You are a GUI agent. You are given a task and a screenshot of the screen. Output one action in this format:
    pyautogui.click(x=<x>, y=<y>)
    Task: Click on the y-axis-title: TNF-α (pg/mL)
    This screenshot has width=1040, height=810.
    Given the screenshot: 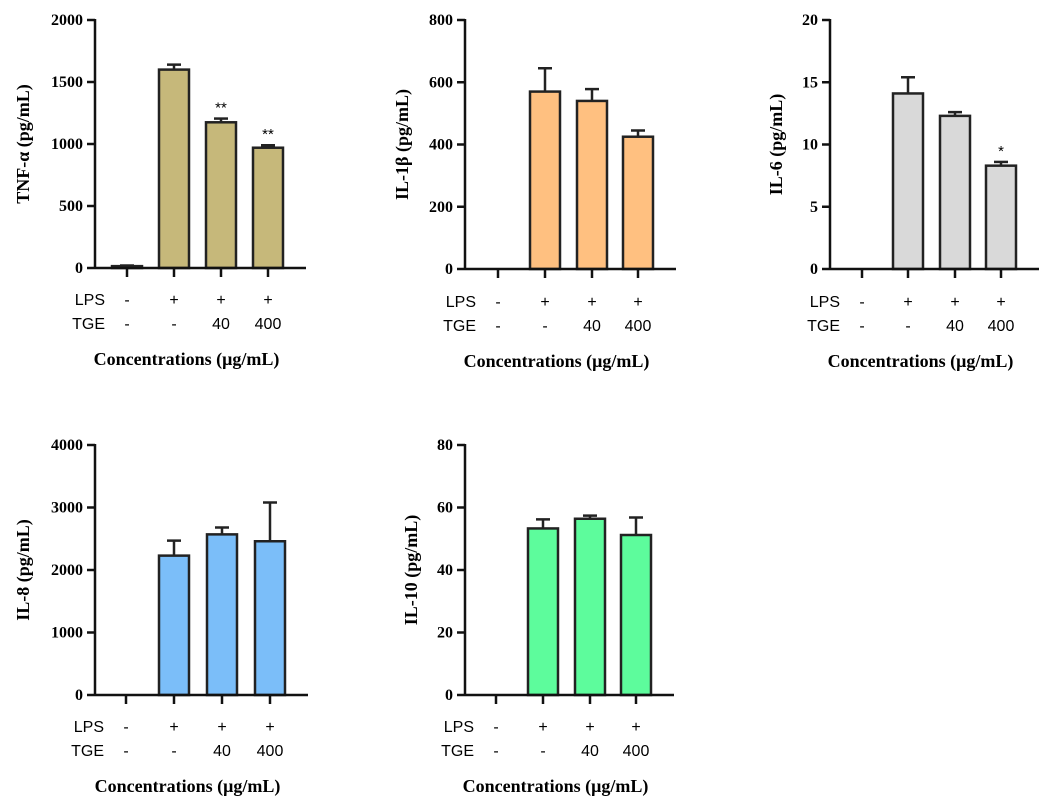 What is the action you would take?
    pyautogui.click(x=23, y=144)
    